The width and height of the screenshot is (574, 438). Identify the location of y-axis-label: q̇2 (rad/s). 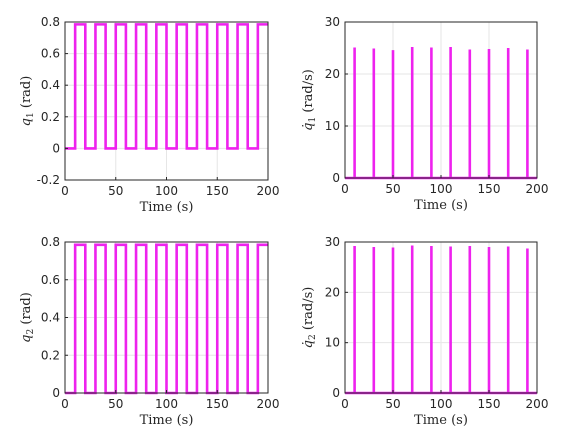
(309, 318).